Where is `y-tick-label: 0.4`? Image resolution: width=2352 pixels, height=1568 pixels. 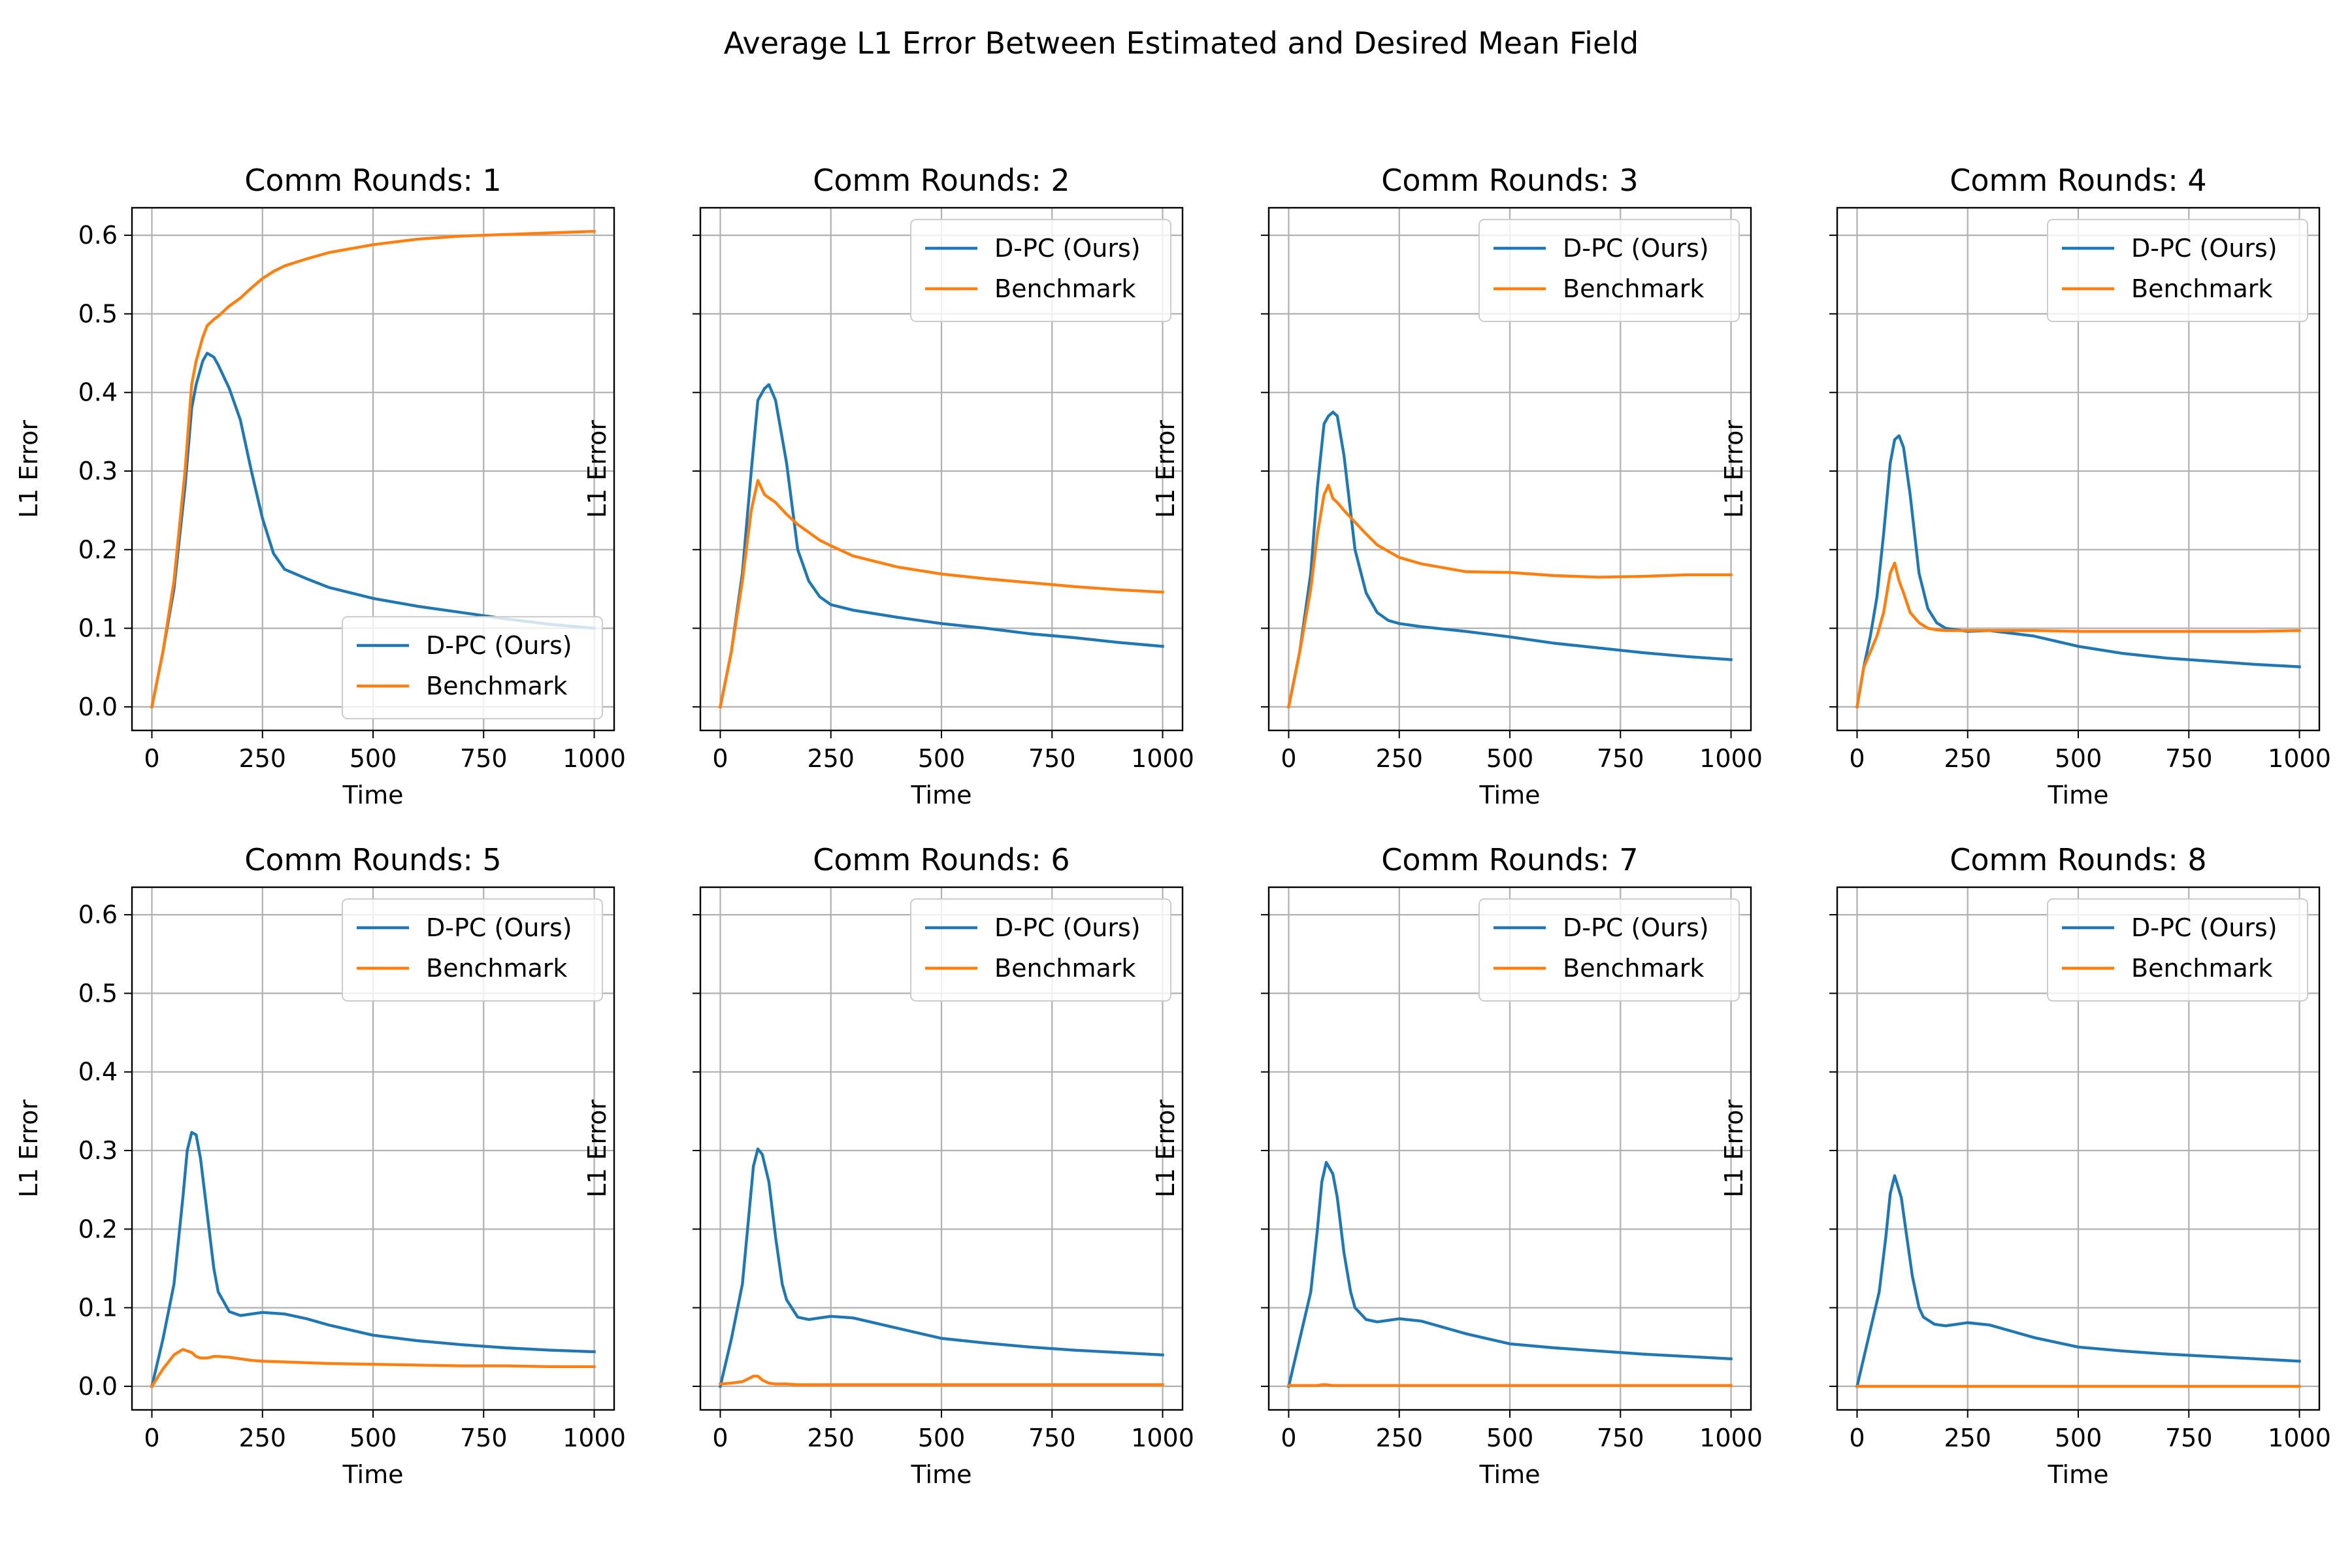
y-tick-label: 0.4 is located at coordinates (98, 392).